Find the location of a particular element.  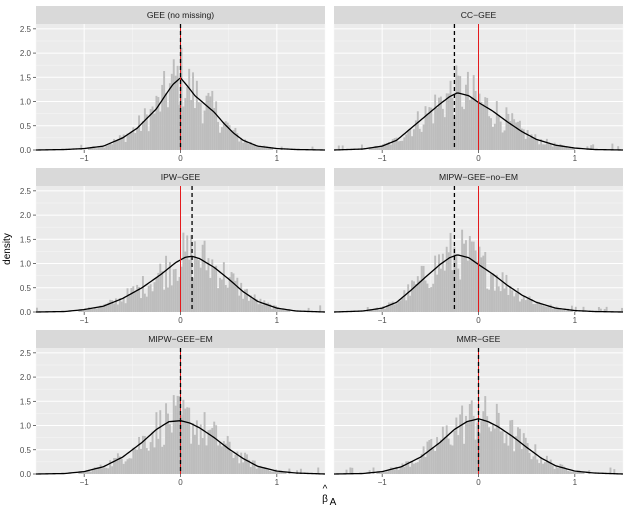

facet-panel: MMR−GEE −1 0 1 is located at coordinates (478, 408).